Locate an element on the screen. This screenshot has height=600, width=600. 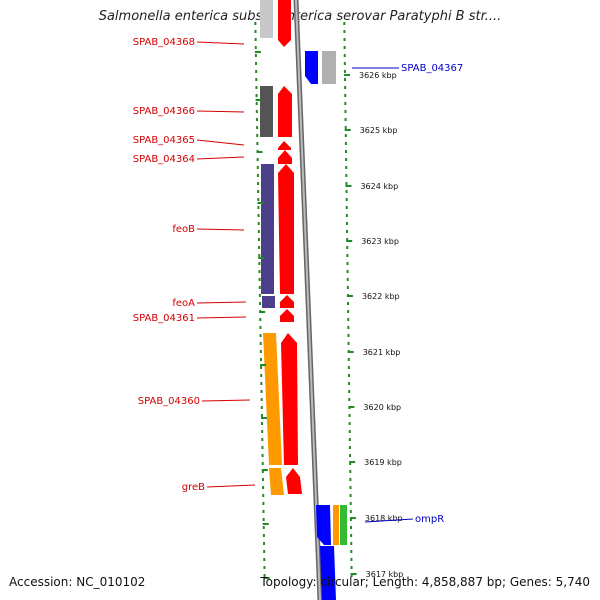
scale-tick-label: 3622 kbp is located at coordinates (381, 296).